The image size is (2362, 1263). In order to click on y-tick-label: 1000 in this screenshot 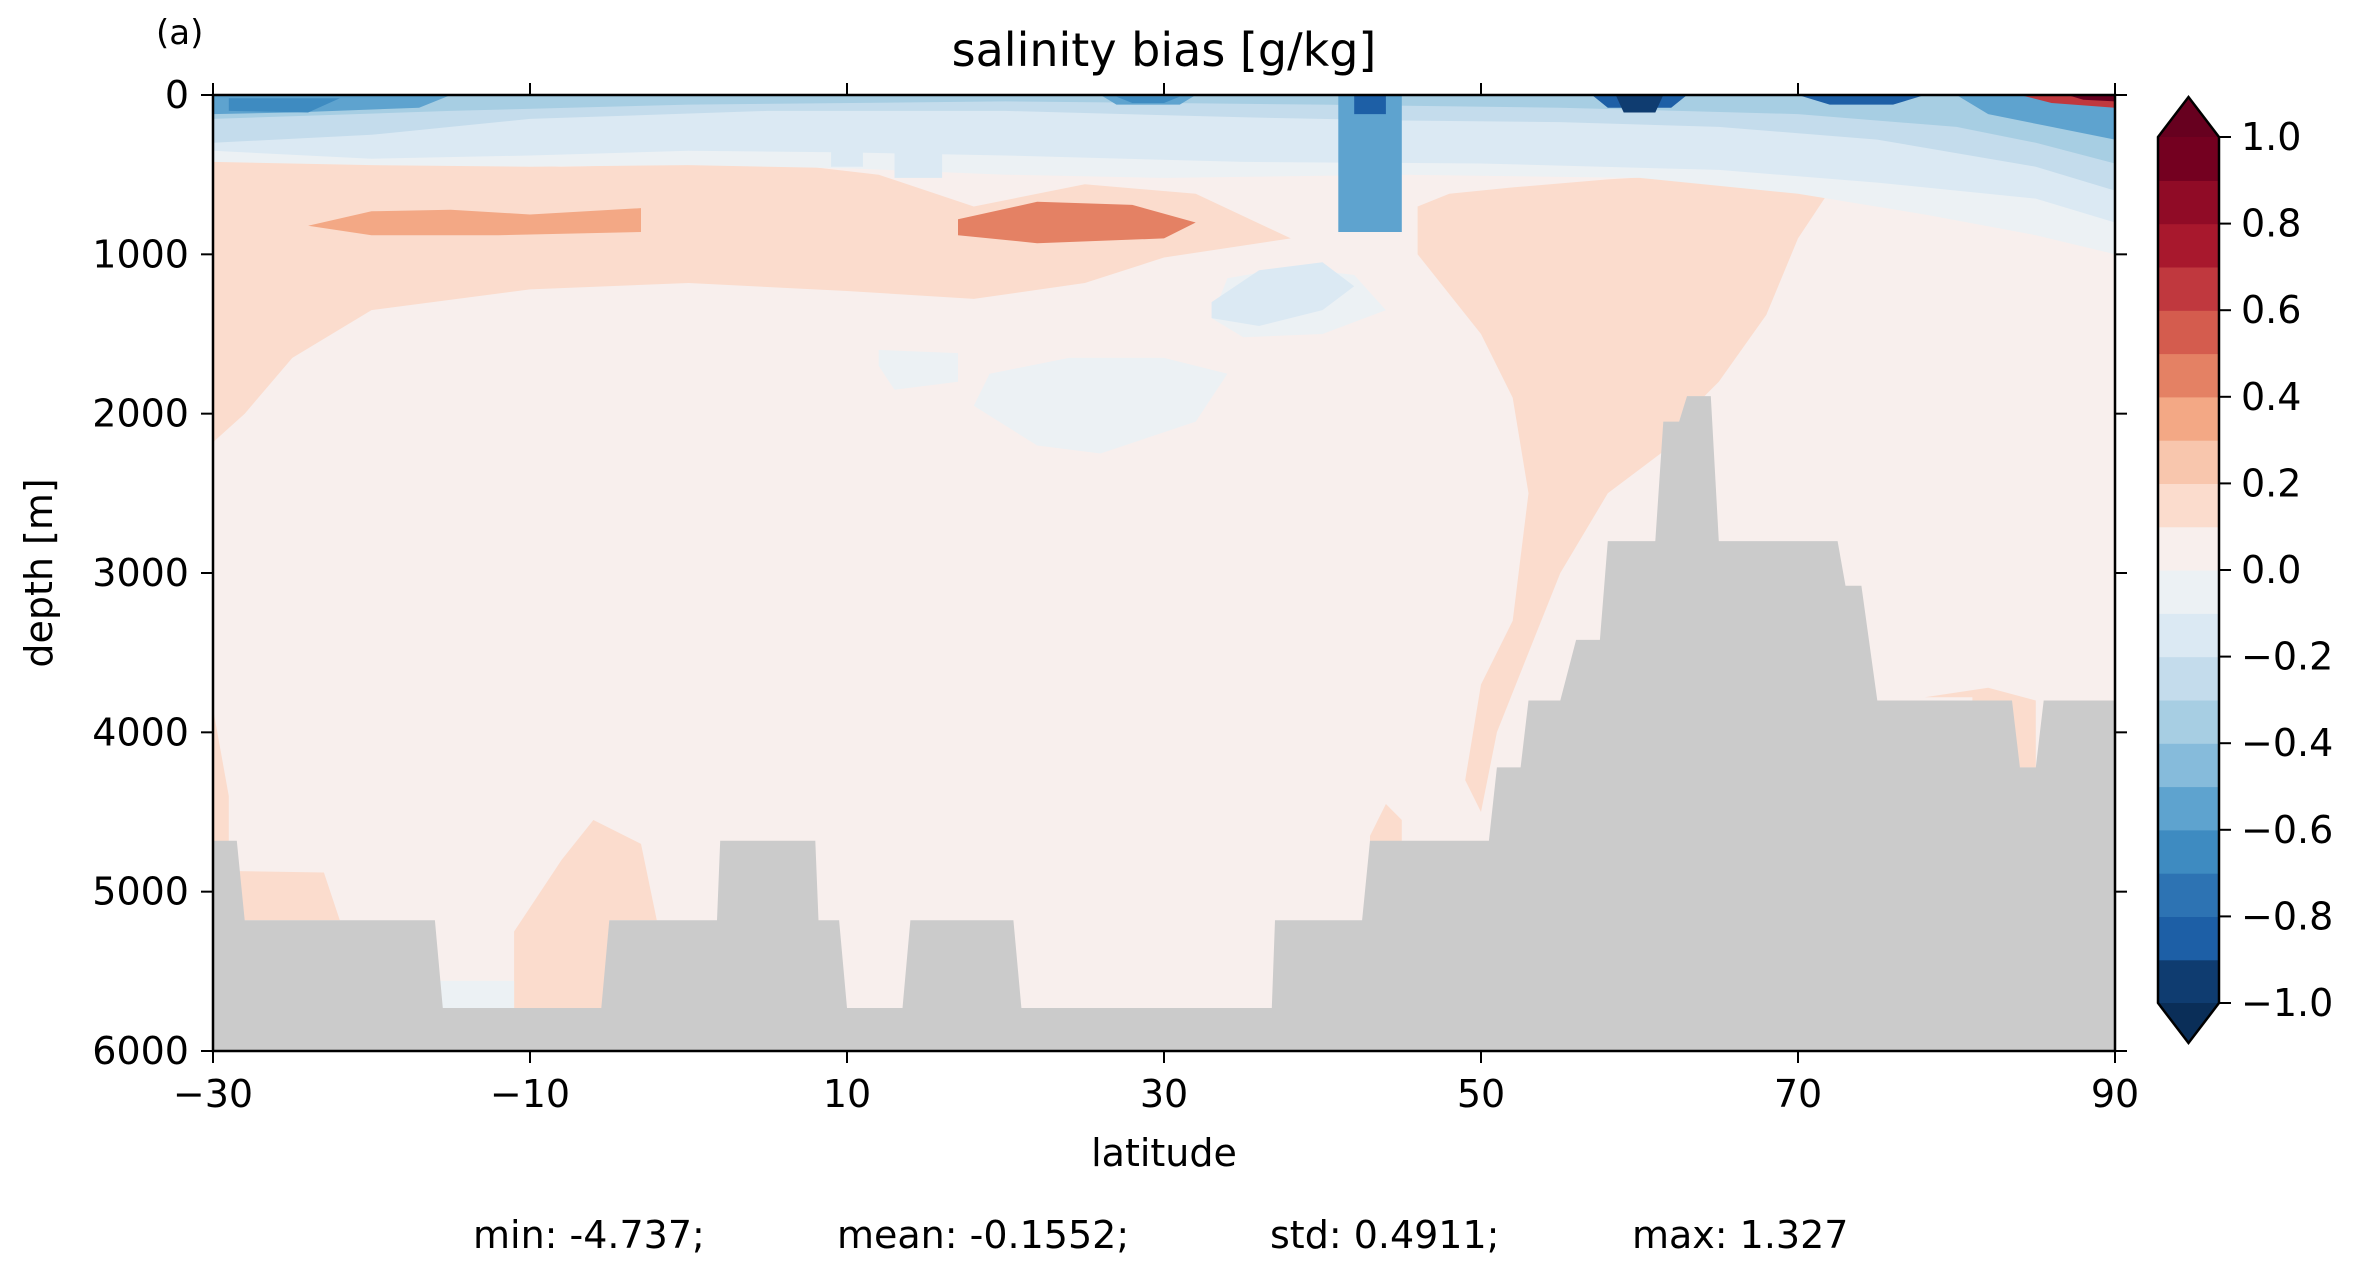, I will do `click(140, 254)`.